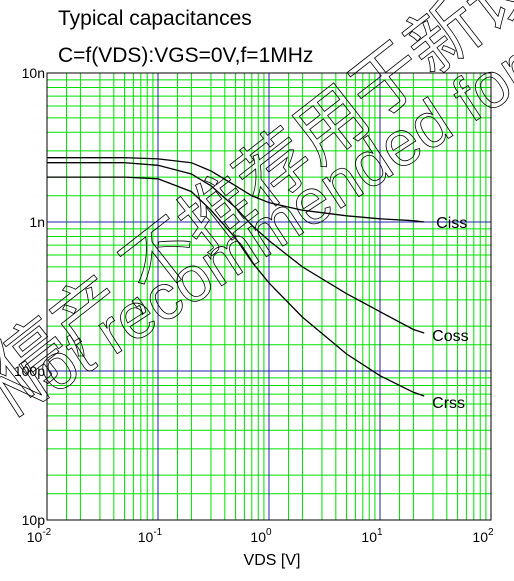  What do you see at coordinates (33, 73) in the screenshot?
I see `y-tick-label: 10n` at bounding box center [33, 73].